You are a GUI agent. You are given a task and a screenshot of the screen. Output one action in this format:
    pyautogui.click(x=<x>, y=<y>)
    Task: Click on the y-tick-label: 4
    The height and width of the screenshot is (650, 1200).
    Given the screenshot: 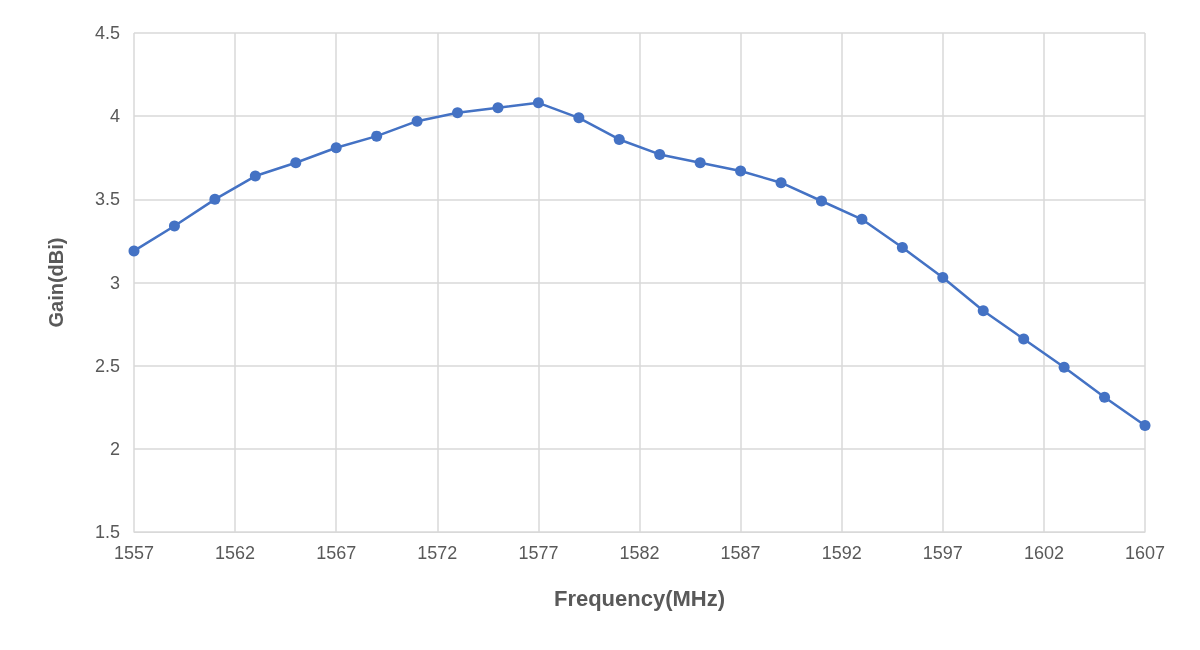 What is the action you would take?
    pyautogui.click(x=114, y=116)
    